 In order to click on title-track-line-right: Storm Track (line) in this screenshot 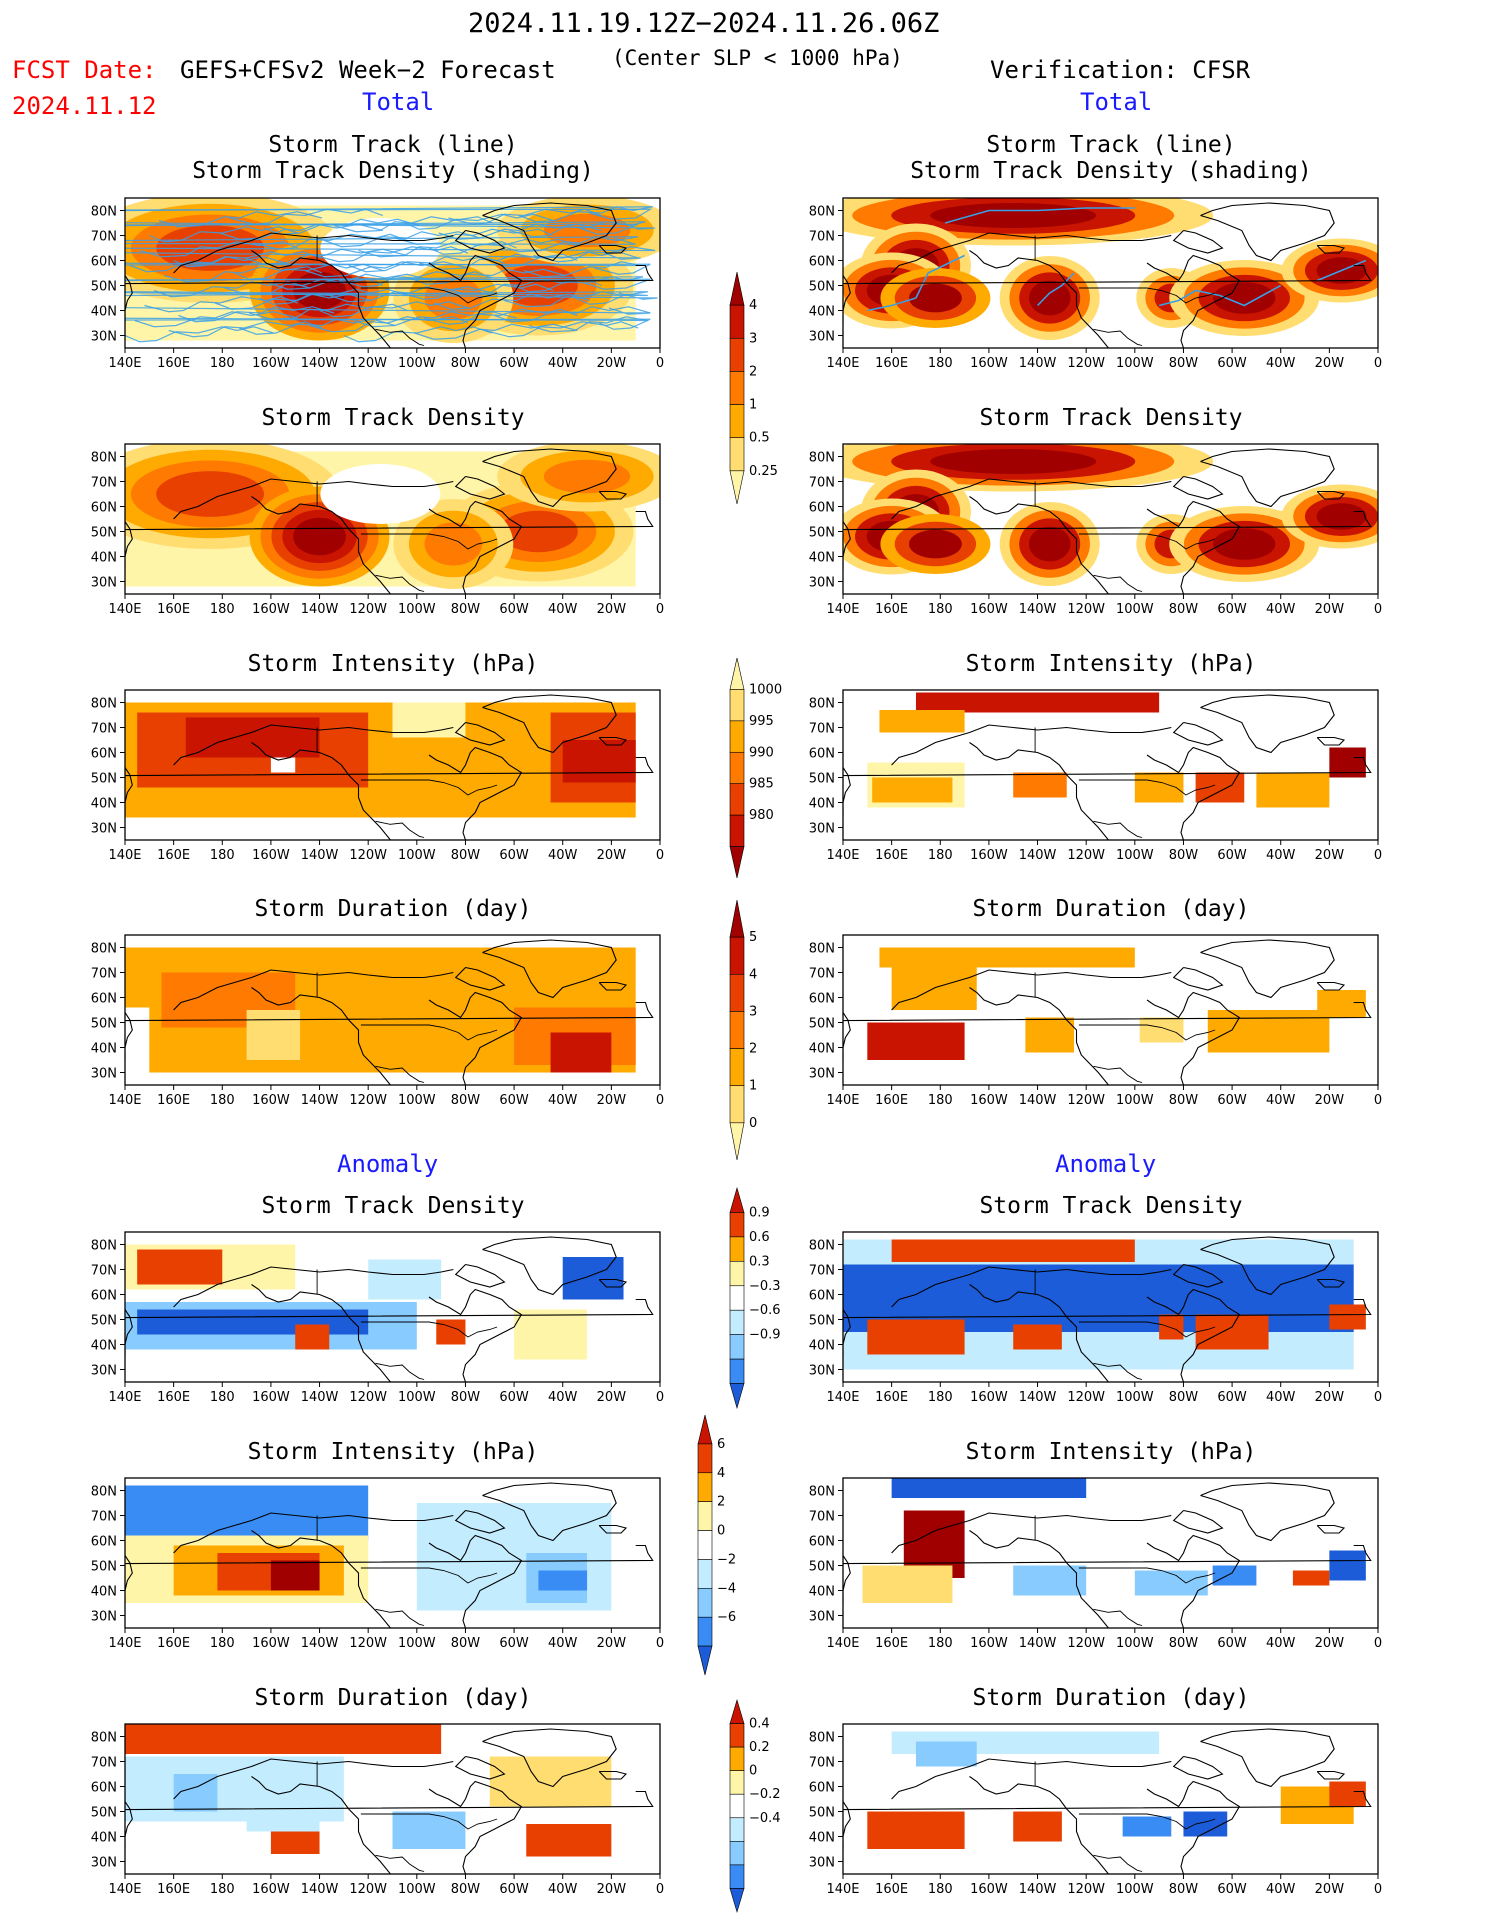, I will do `click(1111, 145)`.